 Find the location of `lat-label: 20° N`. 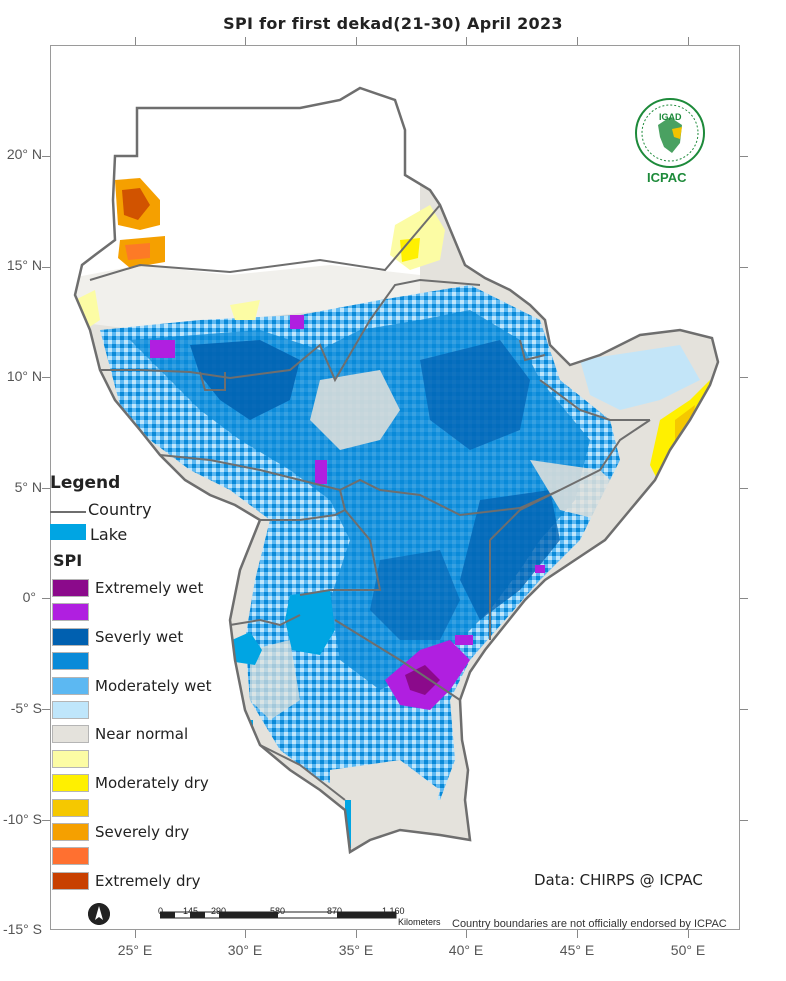

lat-label: 20° N is located at coordinates (24, 154).